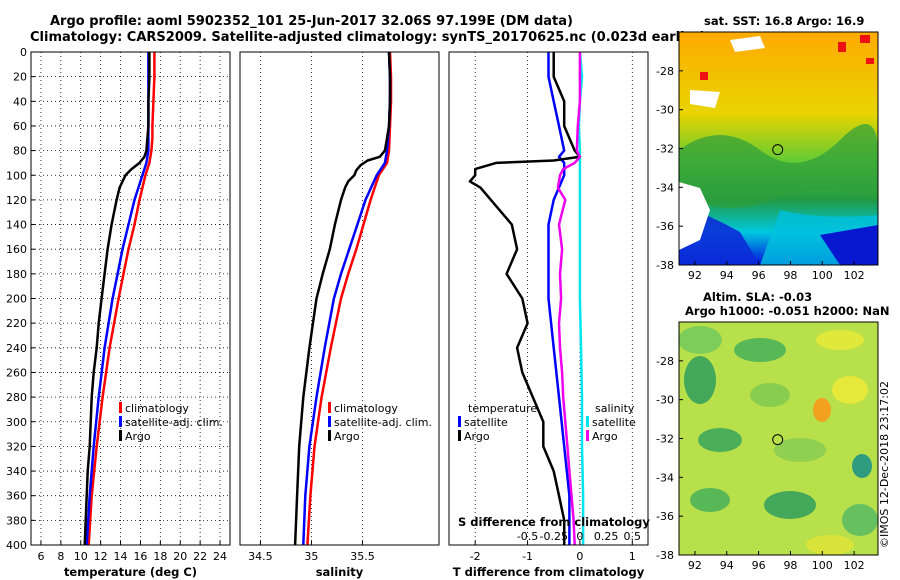  I want to click on x-axis-label: salinity, so click(340, 572).